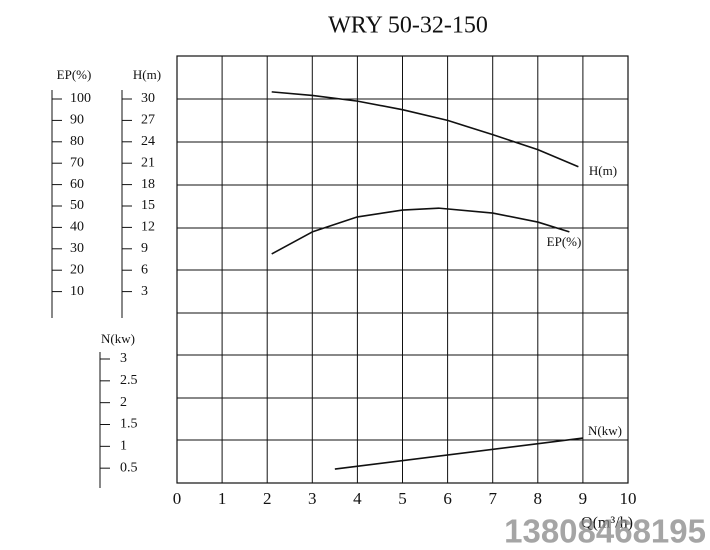  Describe the element at coordinates (312, 498) in the screenshot. I see `x-tick-label: 3` at that location.